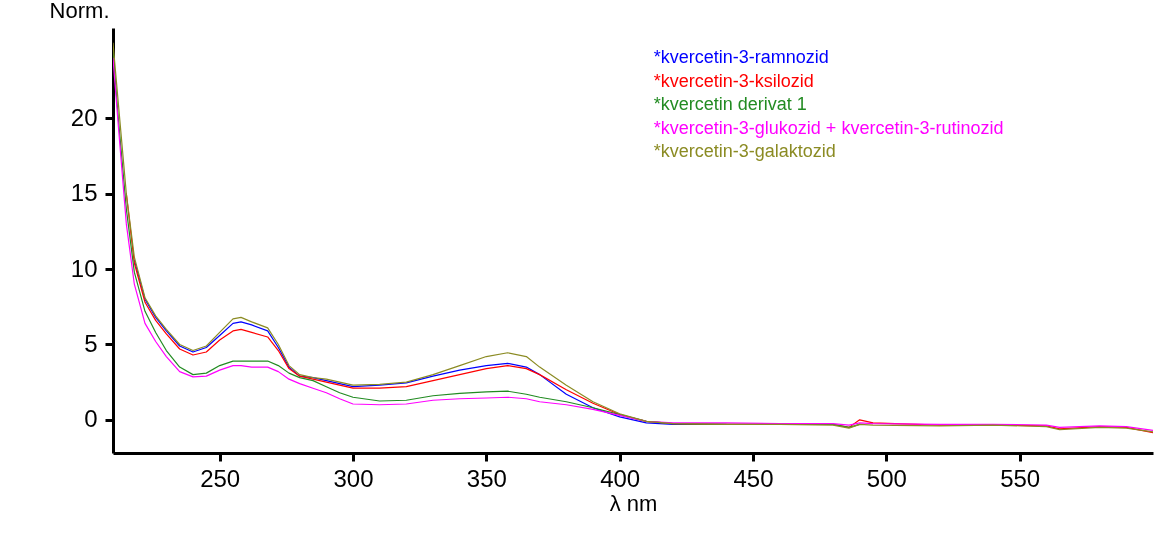 The height and width of the screenshot is (548, 1158). I want to click on x-tick-label: 300, so click(353, 478).